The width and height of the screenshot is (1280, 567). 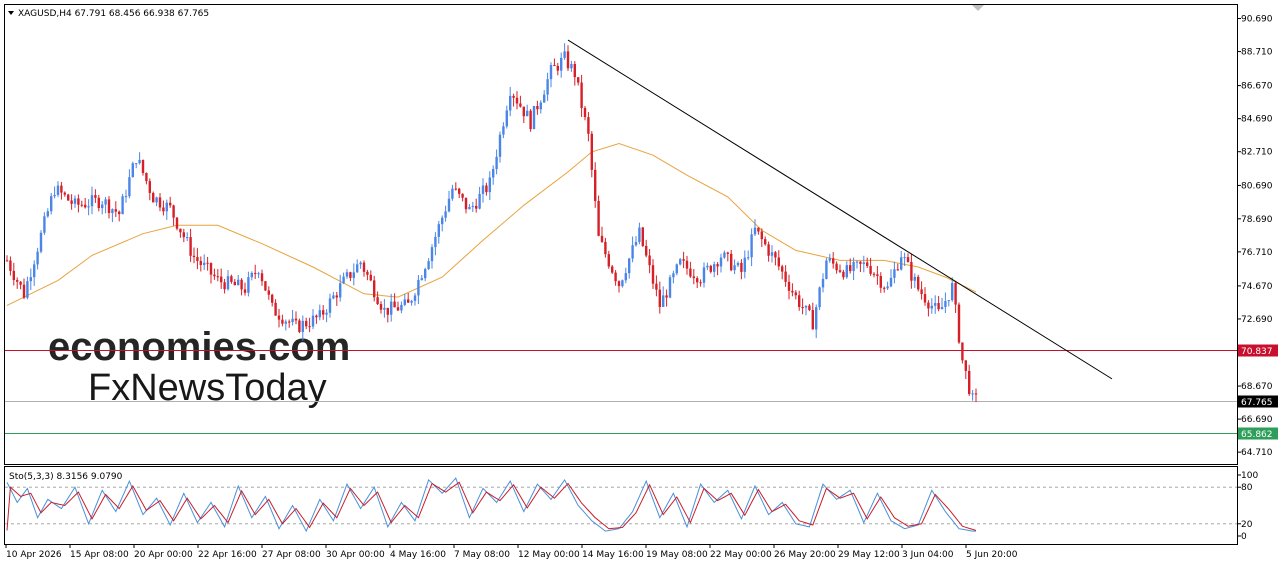 I want to click on symbol-header: XAGUSD,H4 67.791 68.456 66.938 67.765, so click(x=113, y=14).